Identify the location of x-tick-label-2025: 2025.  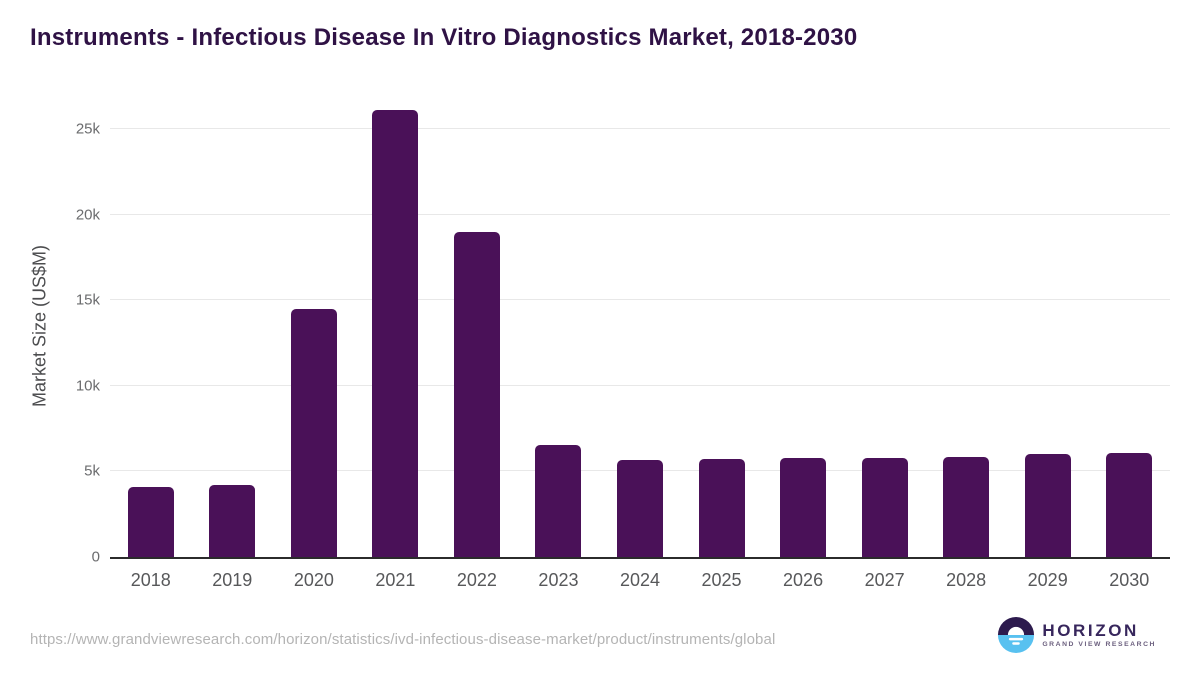
(721, 580).